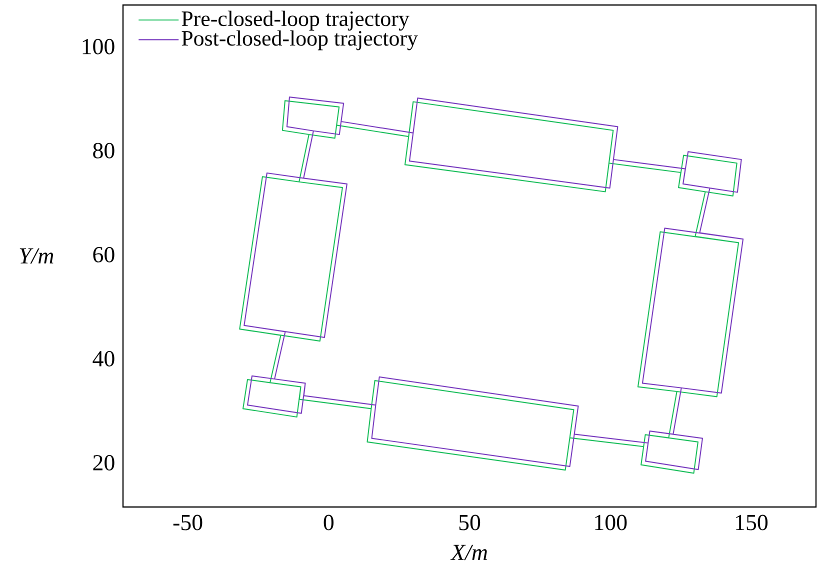  What do you see at coordinates (103, 358) in the screenshot?
I see `y-tick-label: 40` at bounding box center [103, 358].